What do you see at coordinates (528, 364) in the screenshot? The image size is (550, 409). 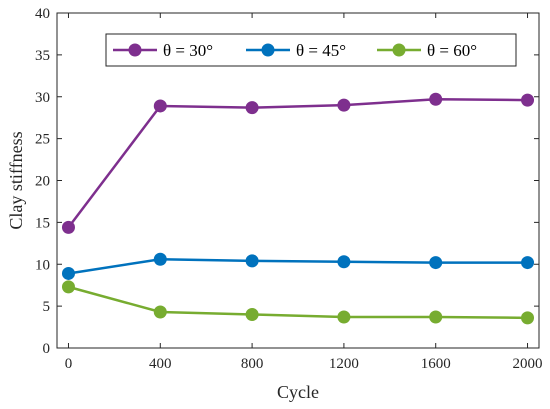 I see `x-tick-label: 2000` at bounding box center [528, 364].